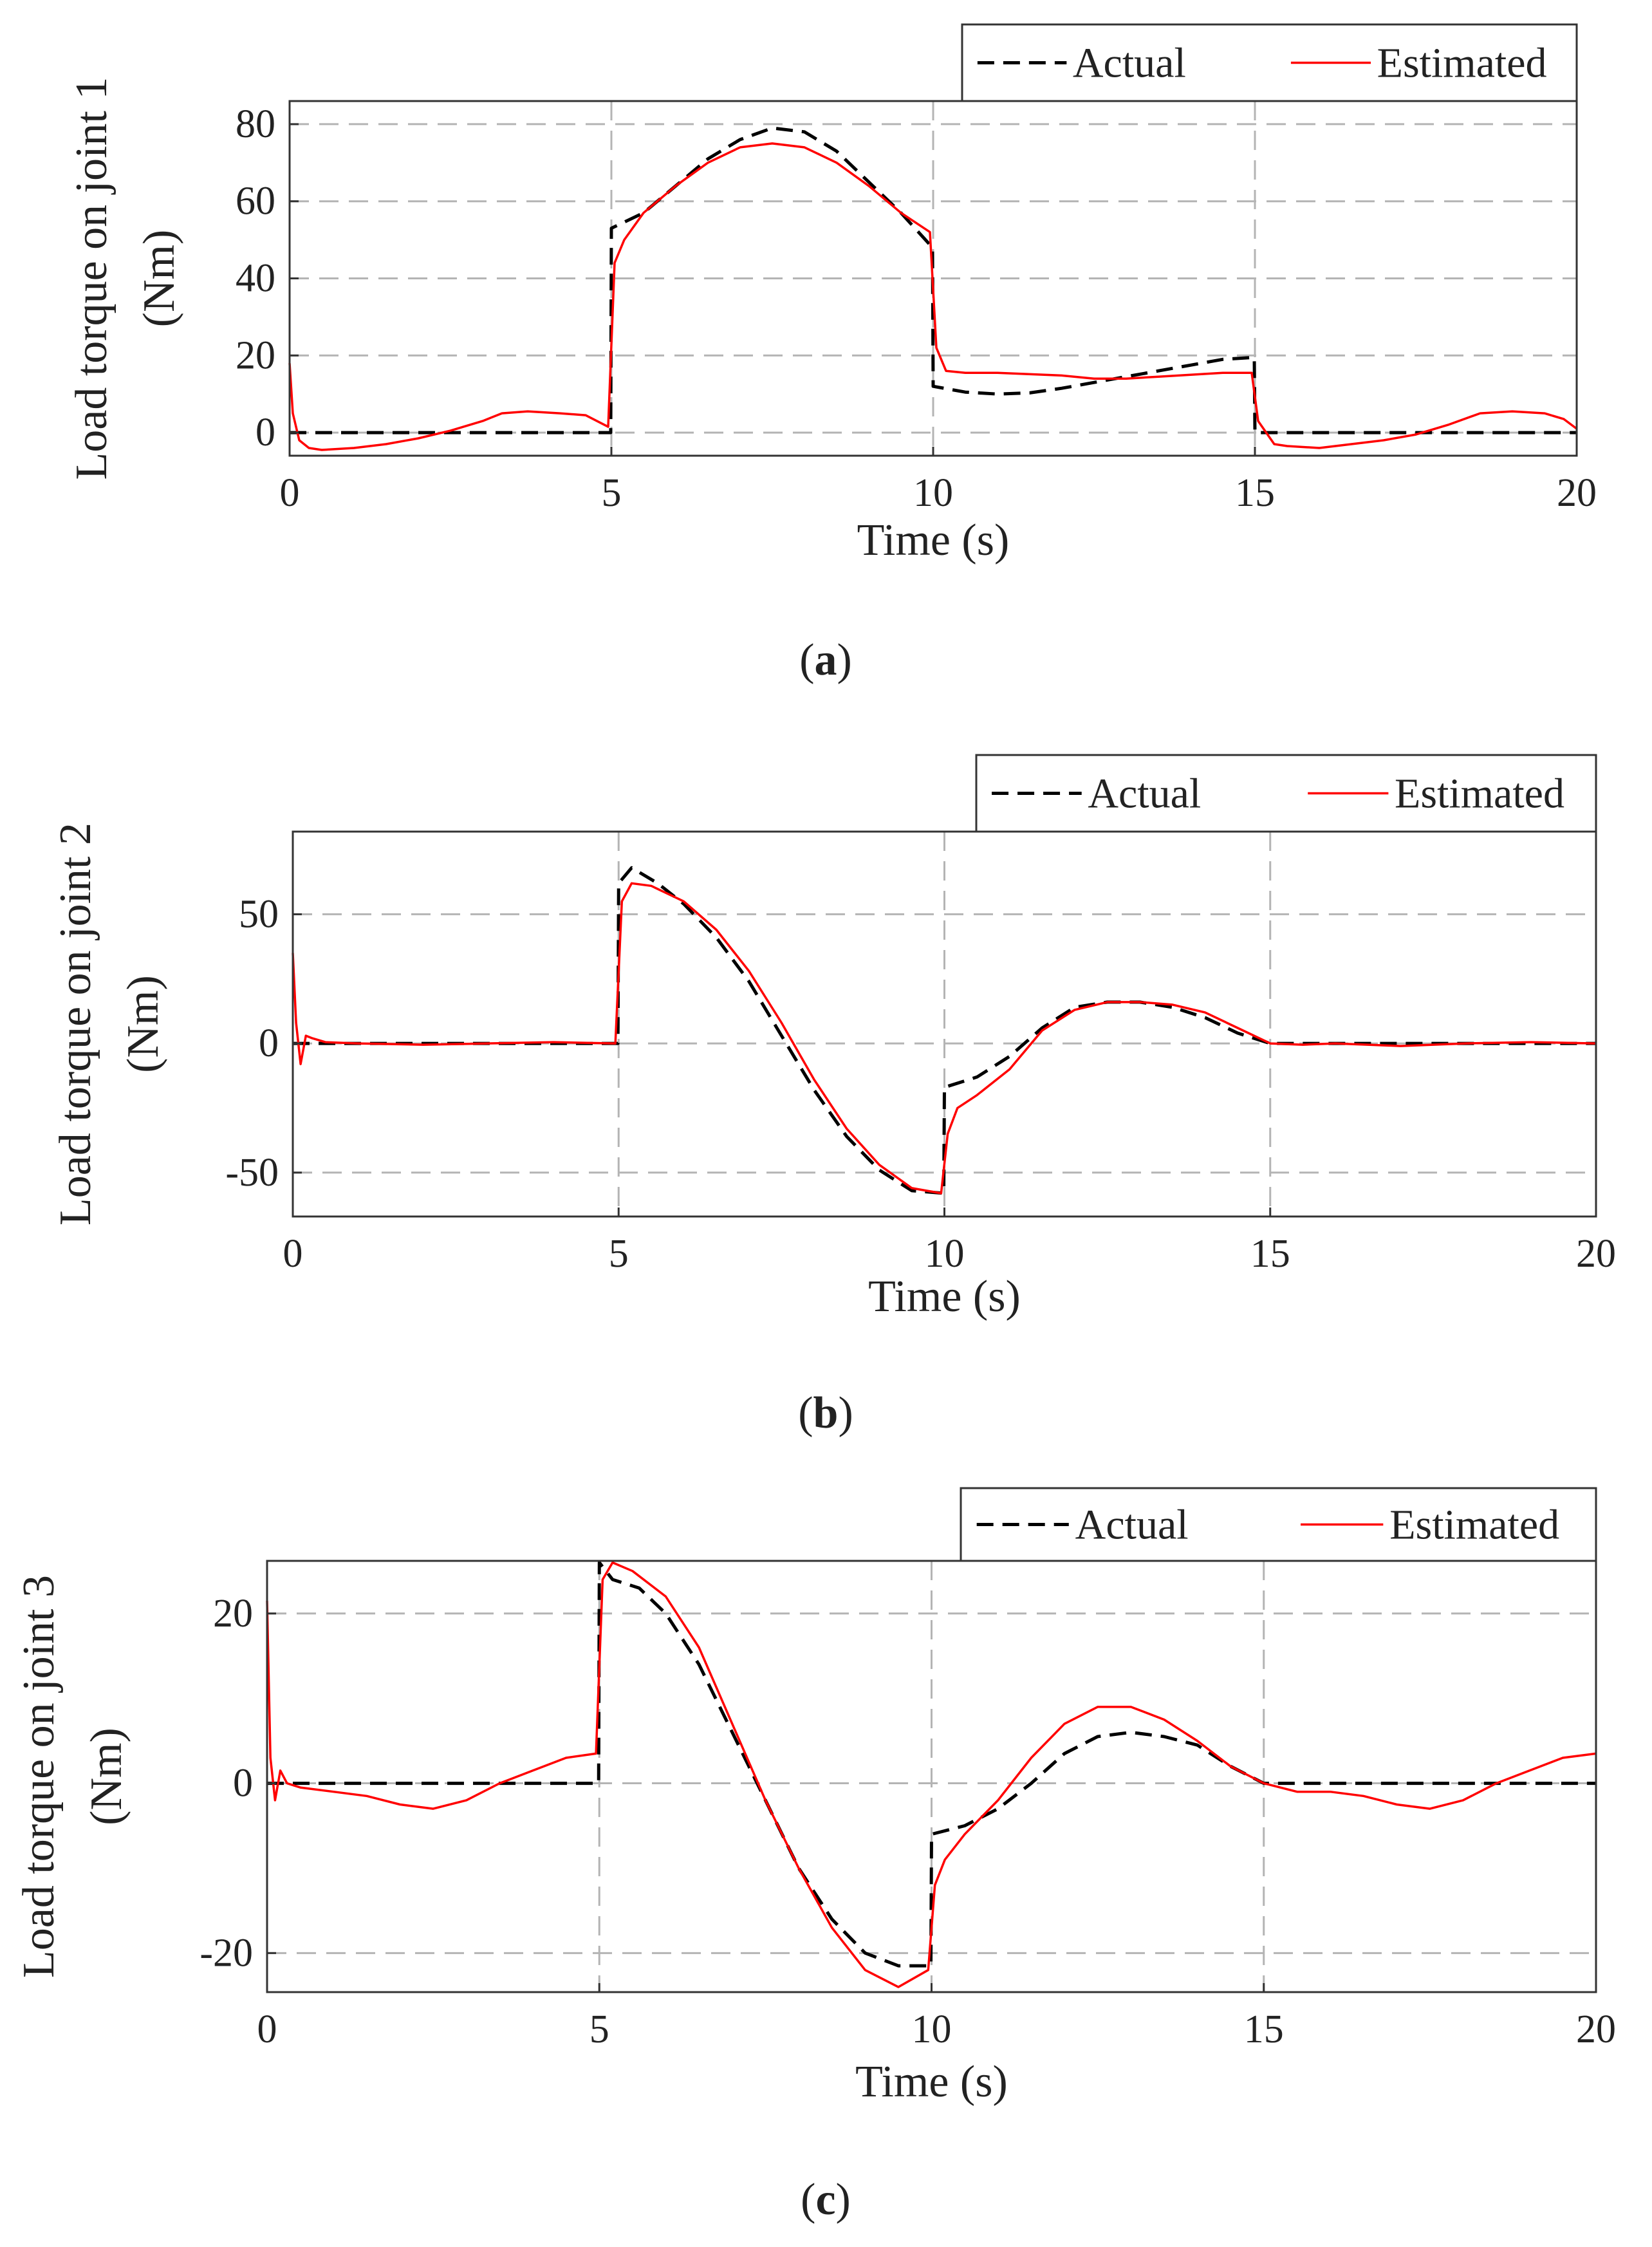 The height and width of the screenshot is (2247, 1652). Describe the element at coordinates (826, 660) in the screenshot. I see `panel-caption: (a)` at that location.